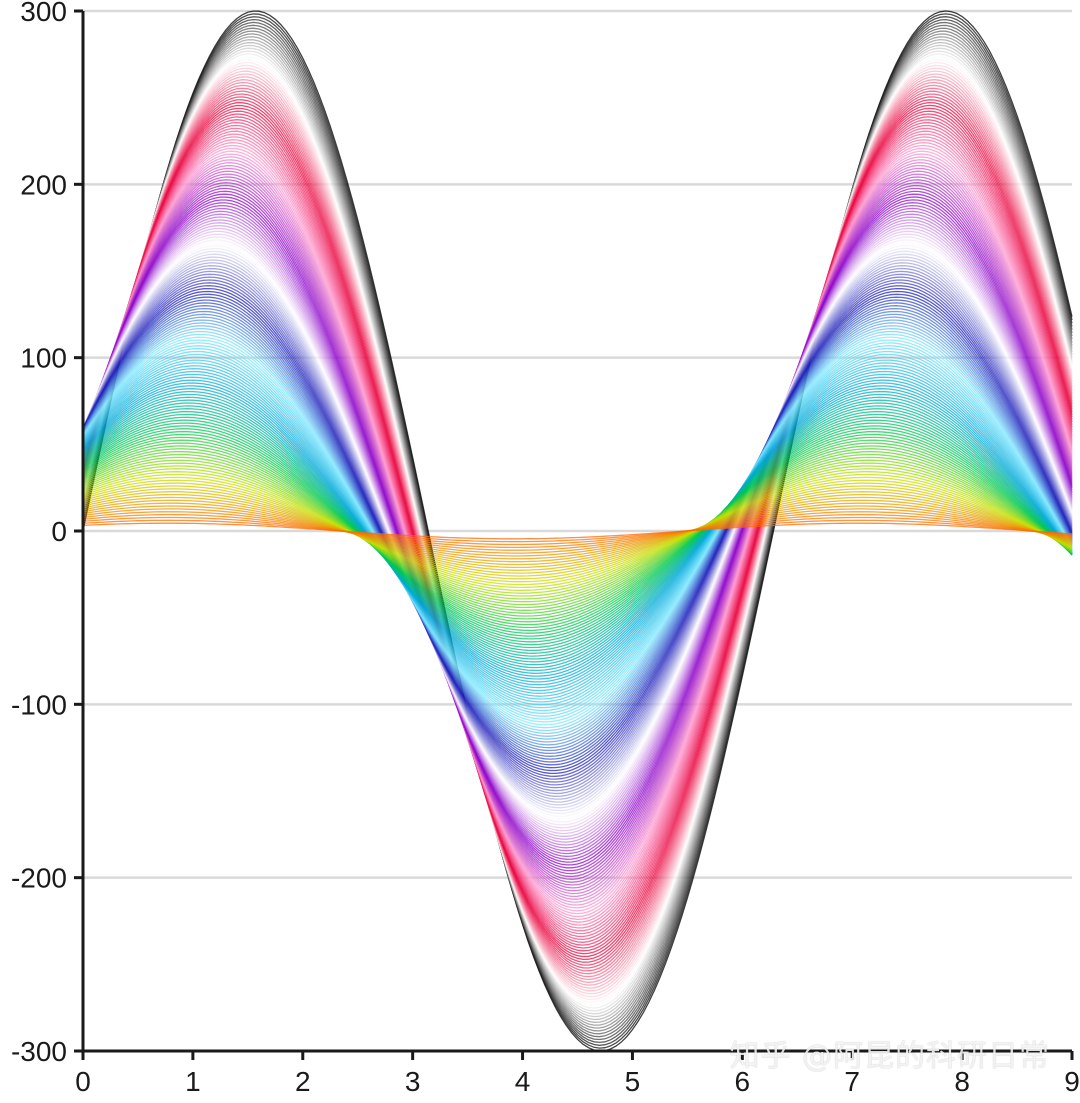 This screenshot has width=1080, height=1103. I want to click on y-tick-label-6: -300, so click(39, 1051).